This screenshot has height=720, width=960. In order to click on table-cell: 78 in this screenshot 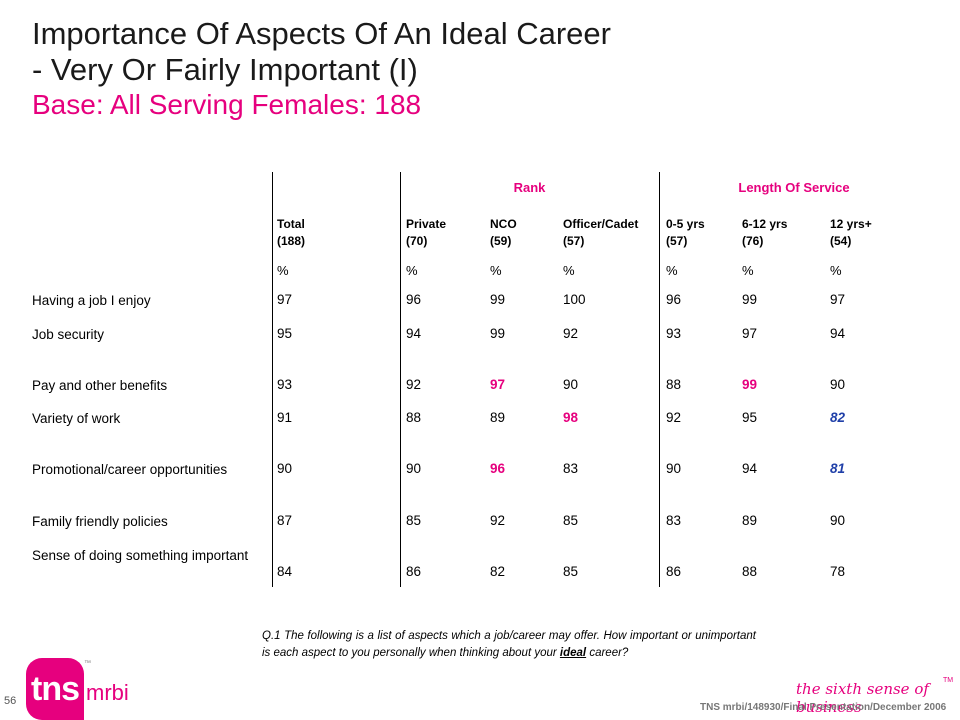, I will do `click(838, 571)`.